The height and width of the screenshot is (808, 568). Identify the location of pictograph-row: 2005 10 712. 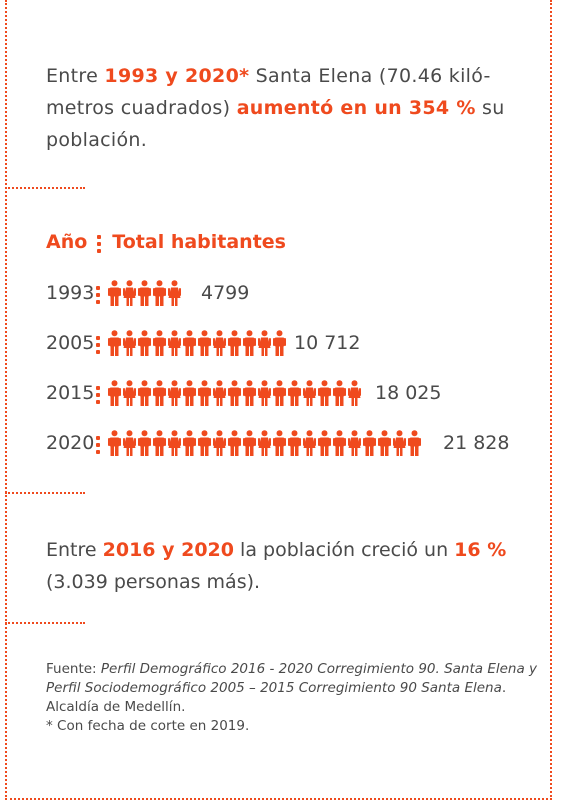
(203, 343).